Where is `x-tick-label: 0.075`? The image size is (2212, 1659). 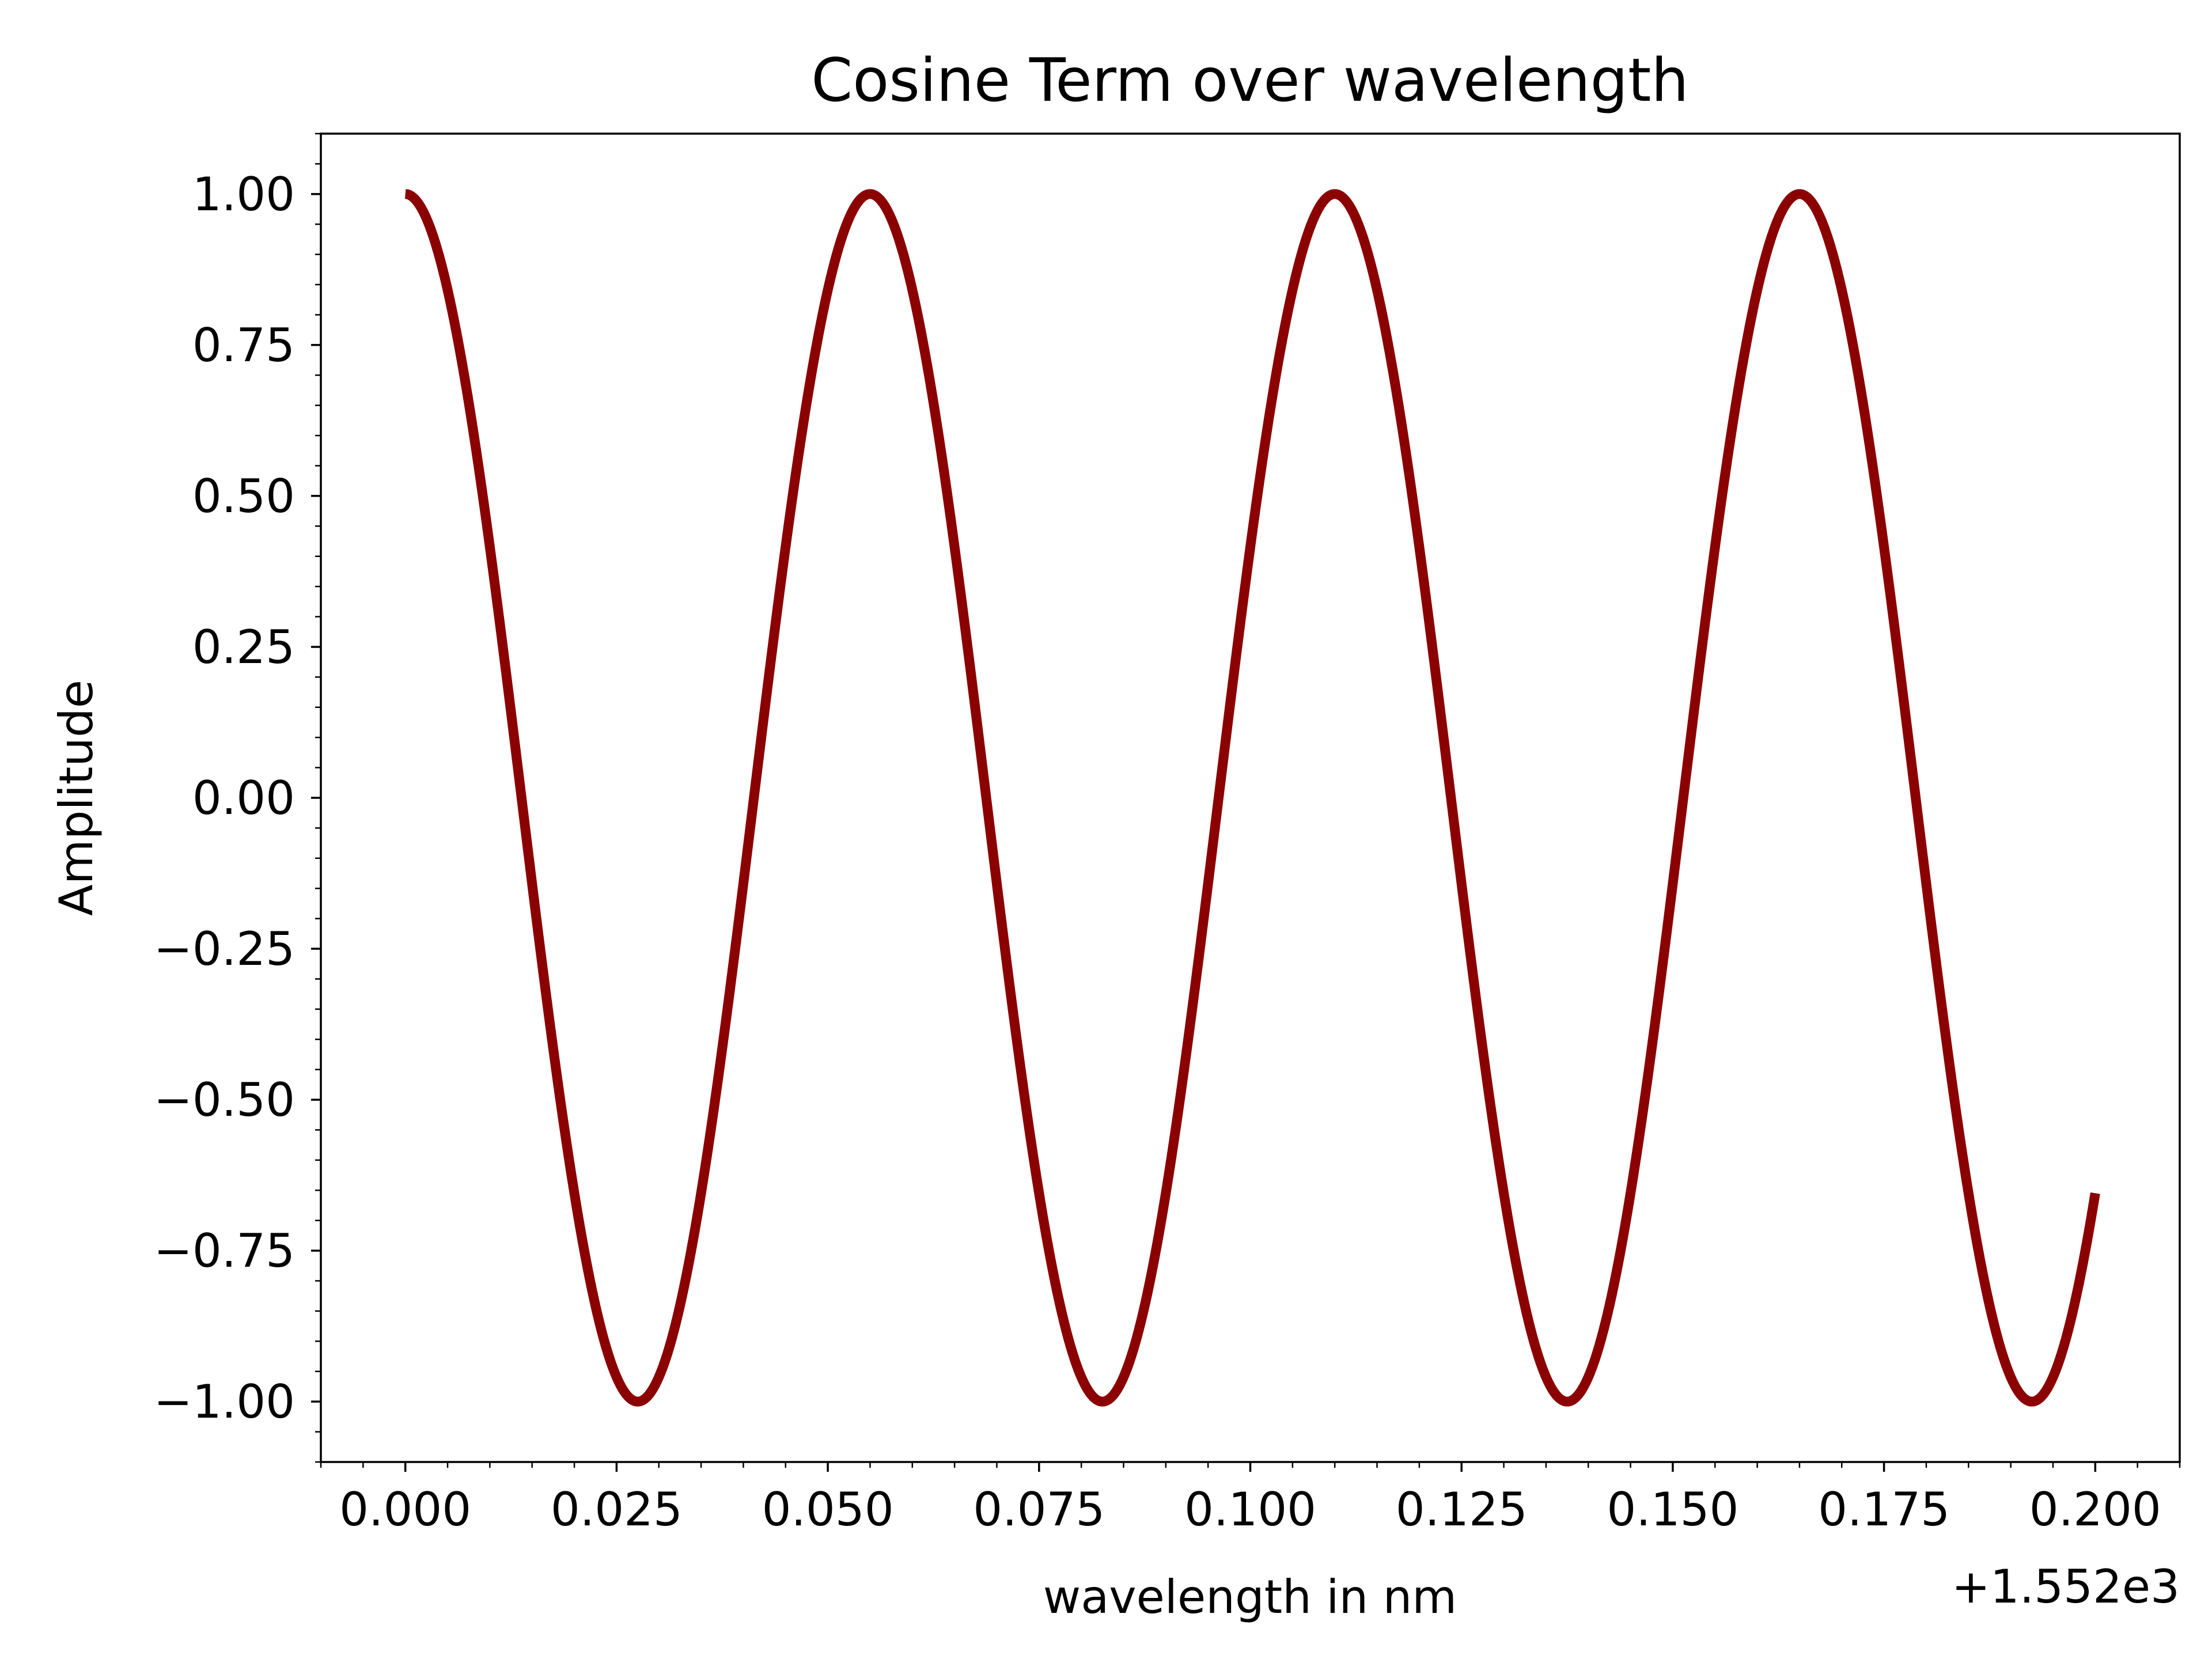 x-tick-label: 0.075 is located at coordinates (1039, 1509).